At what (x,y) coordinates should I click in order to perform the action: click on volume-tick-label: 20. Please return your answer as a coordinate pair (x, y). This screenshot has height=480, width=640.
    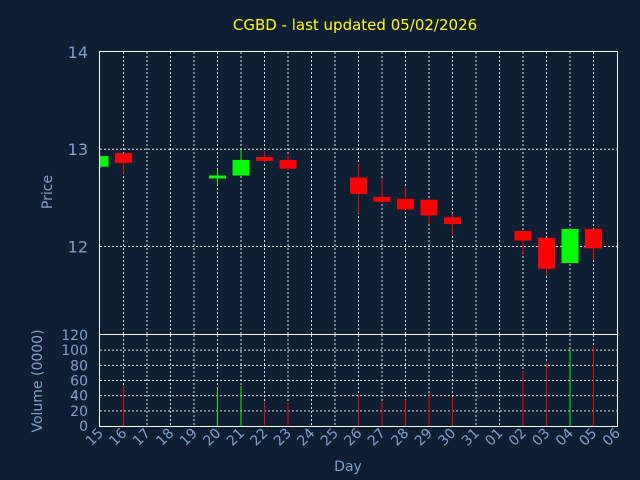
    Looking at the image, I should click on (79, 412).